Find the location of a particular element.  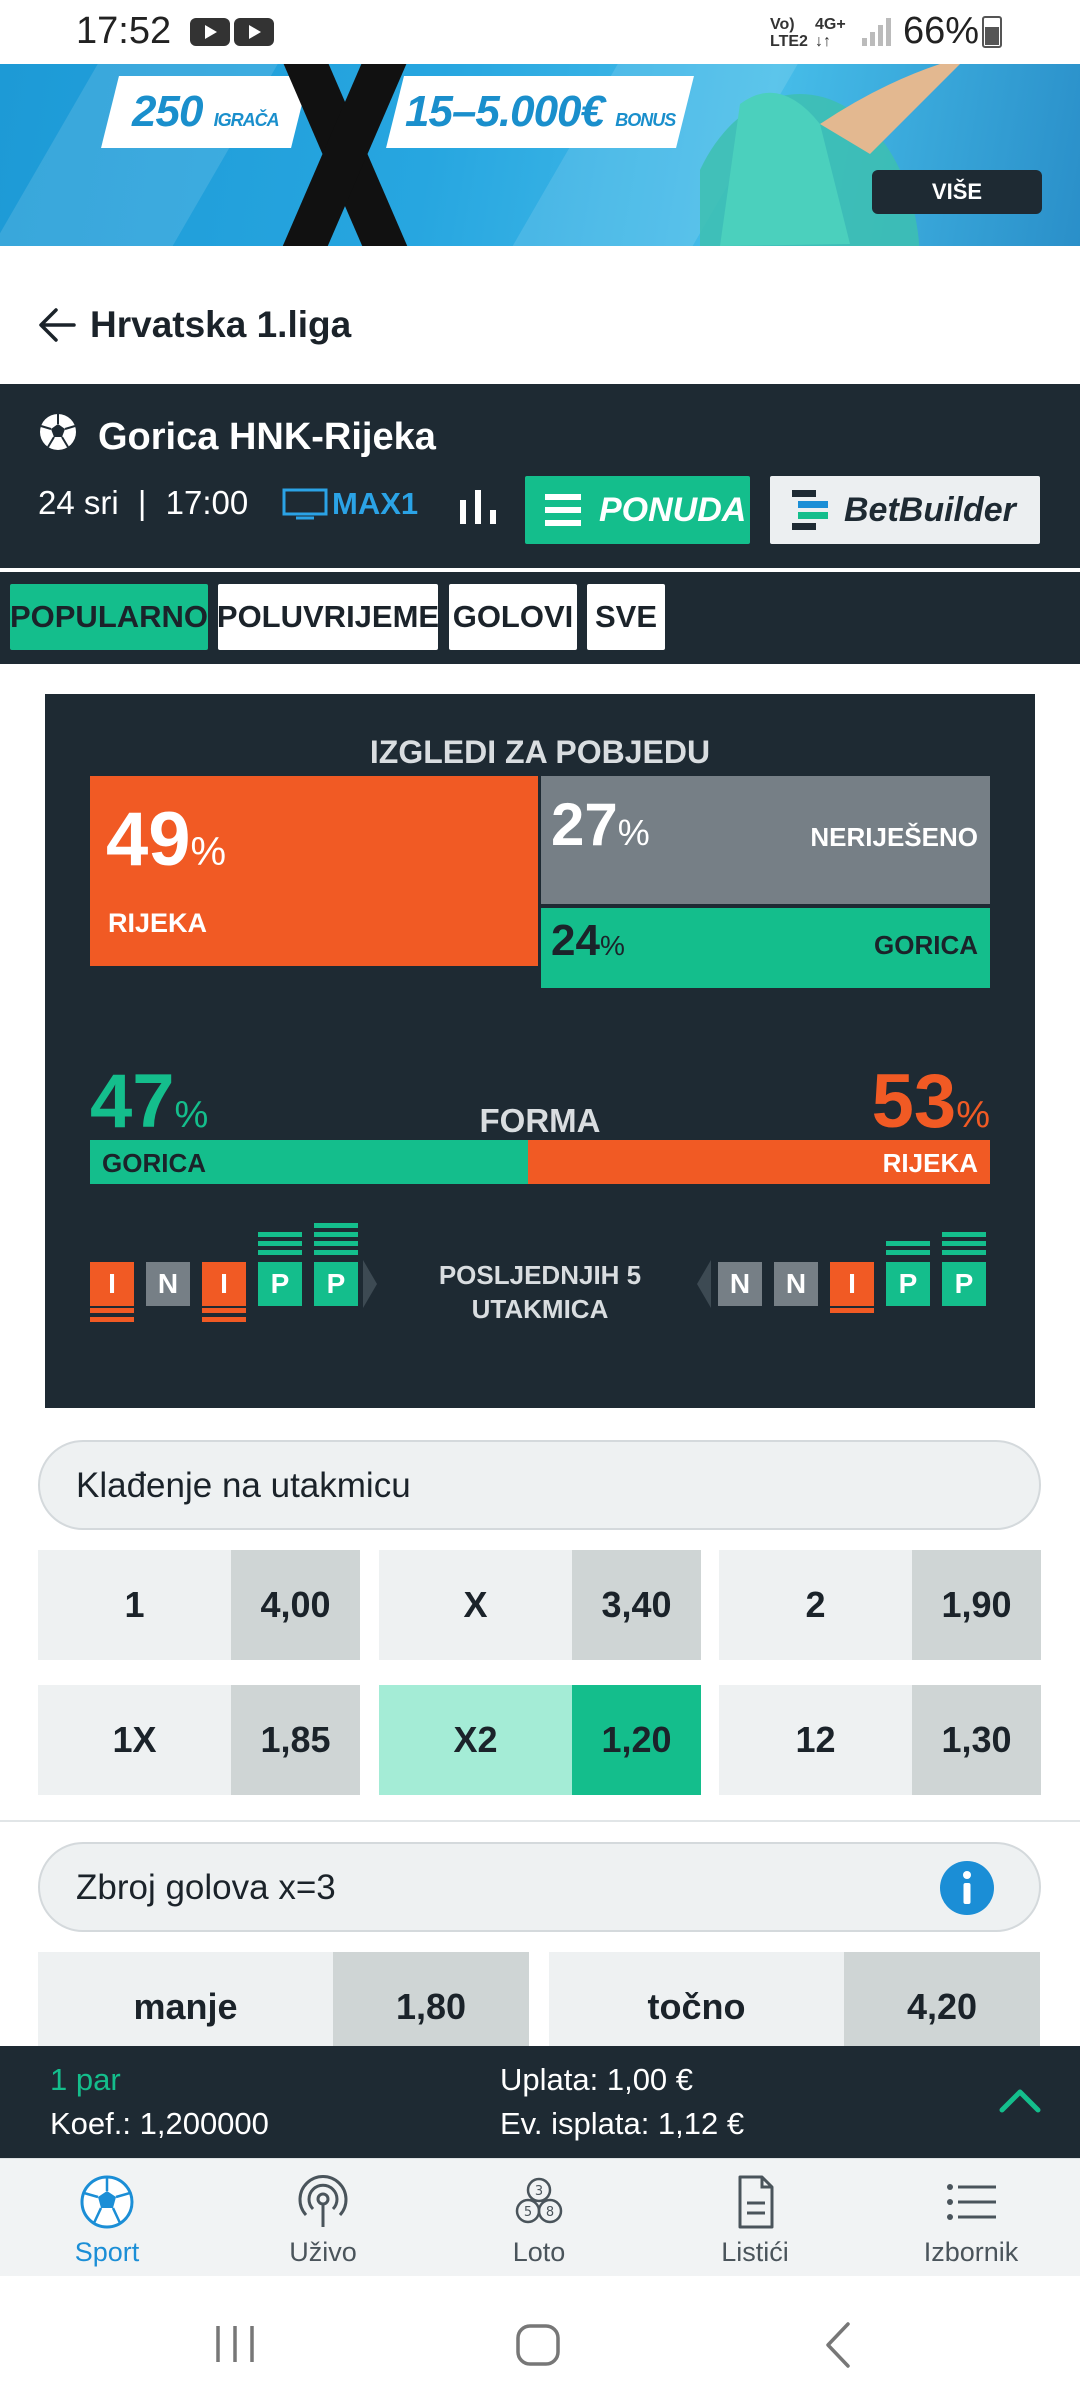

form-bar-gorica: GORICA is located at coordinates (328, 1162).